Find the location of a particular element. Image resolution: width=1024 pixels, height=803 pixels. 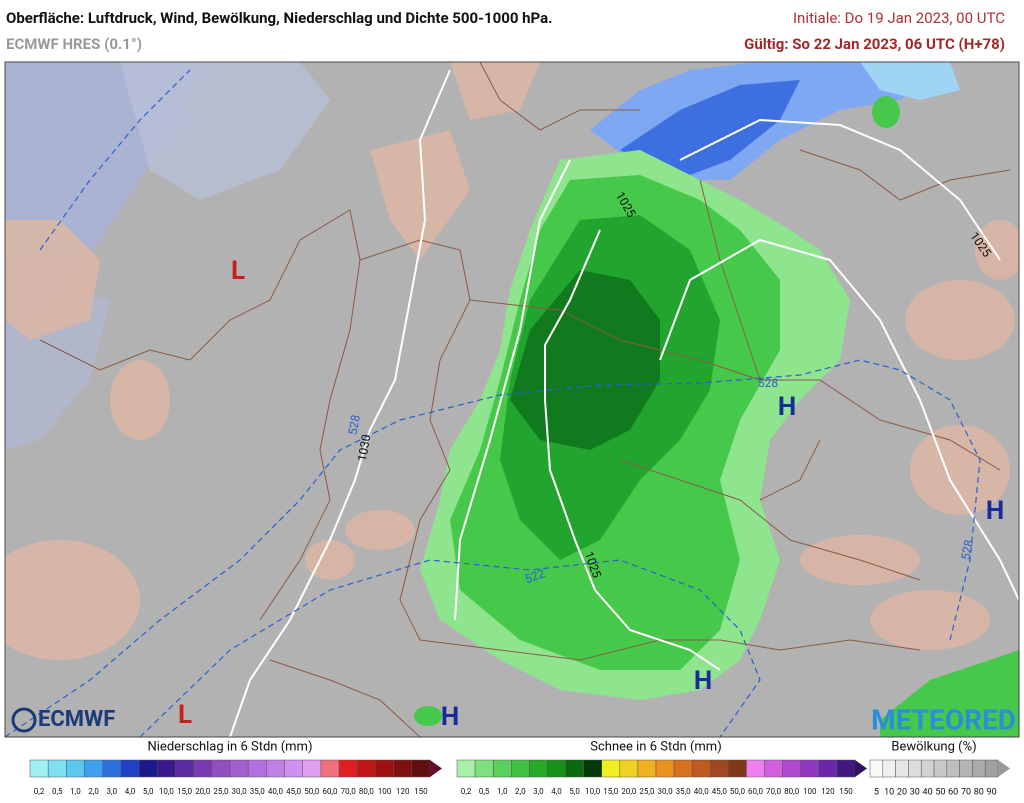

legend-label: 25,0 is located at coordinates (221, 791).